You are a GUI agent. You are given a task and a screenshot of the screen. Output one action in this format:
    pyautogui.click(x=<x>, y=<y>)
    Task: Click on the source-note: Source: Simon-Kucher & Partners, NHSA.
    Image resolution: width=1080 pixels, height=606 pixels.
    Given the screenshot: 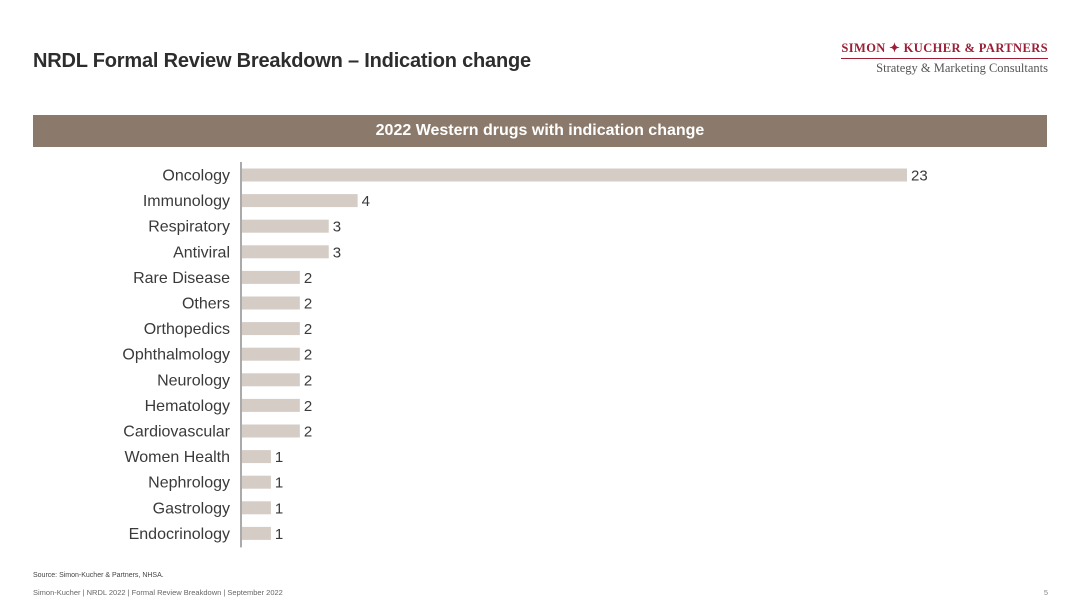 What is the action you would take?
    pyautogui.click(x=98, y=575)
    